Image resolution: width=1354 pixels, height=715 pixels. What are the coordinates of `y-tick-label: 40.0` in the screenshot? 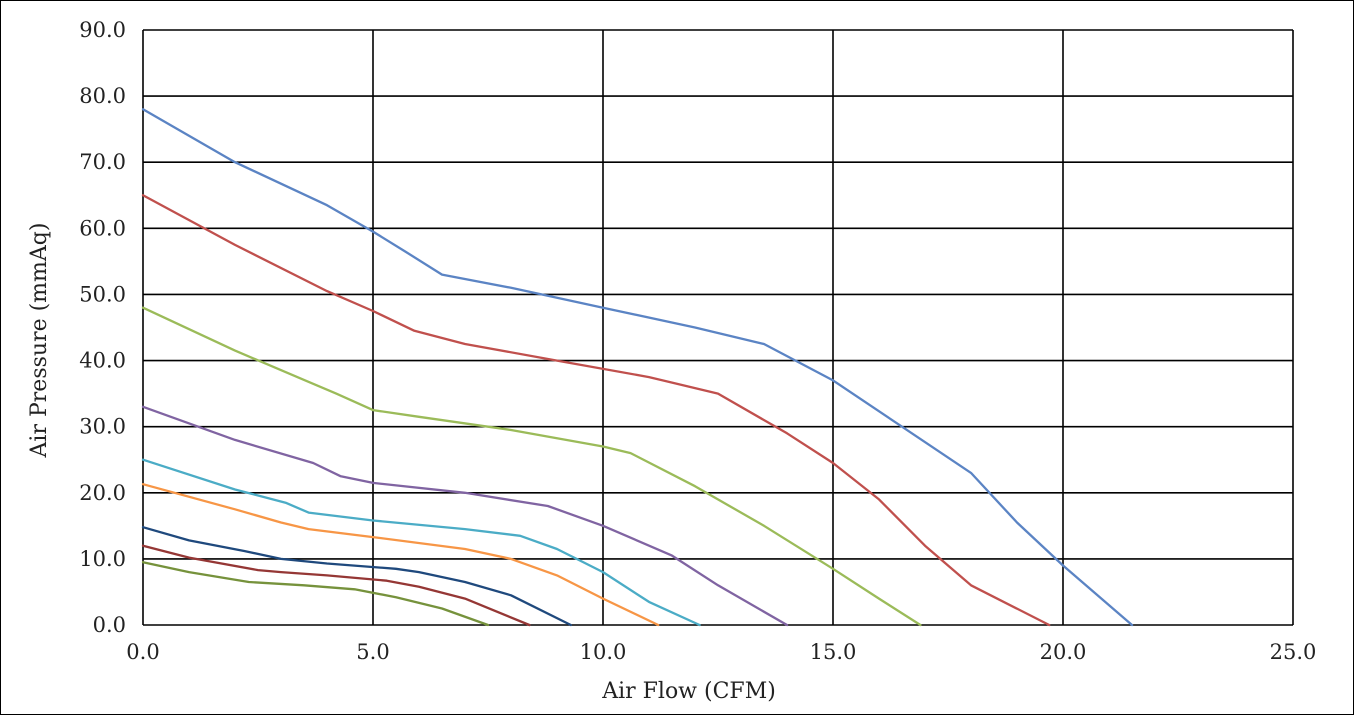 It's located at (102, 361).